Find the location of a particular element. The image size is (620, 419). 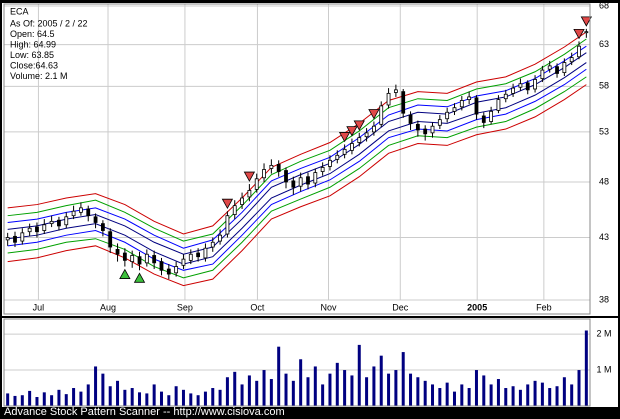

y-tick-label: 53 is located at coordinates (604, 131).